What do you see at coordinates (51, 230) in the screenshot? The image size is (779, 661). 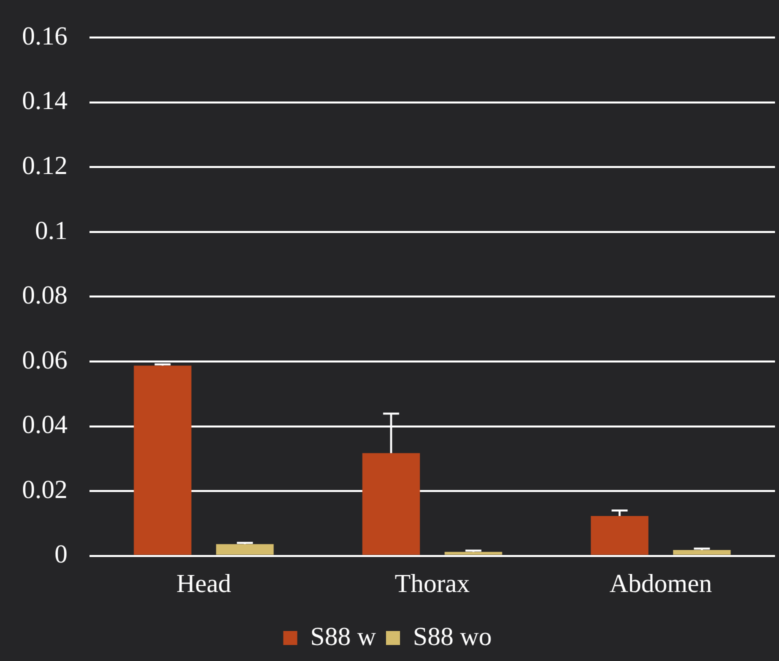 I see `y-tick-label: 0.1` at bounding box center [51, 230].